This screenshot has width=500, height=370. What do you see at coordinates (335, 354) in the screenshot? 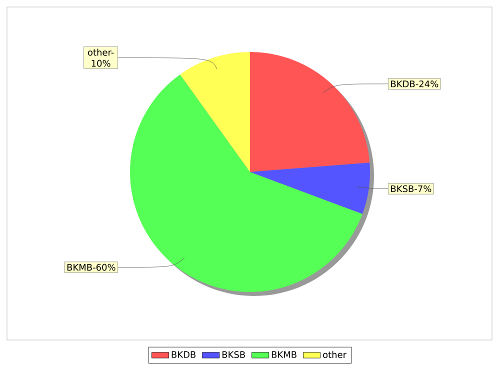
I see `legend-label: other` at bounding box center [335, 354].